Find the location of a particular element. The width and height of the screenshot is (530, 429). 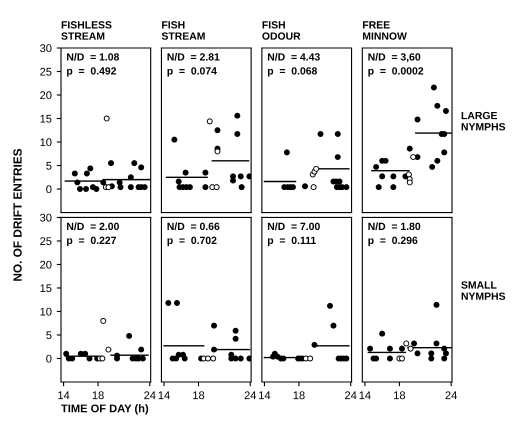

annotation: N/D = 1.80 is located at coordinates (394, 226).